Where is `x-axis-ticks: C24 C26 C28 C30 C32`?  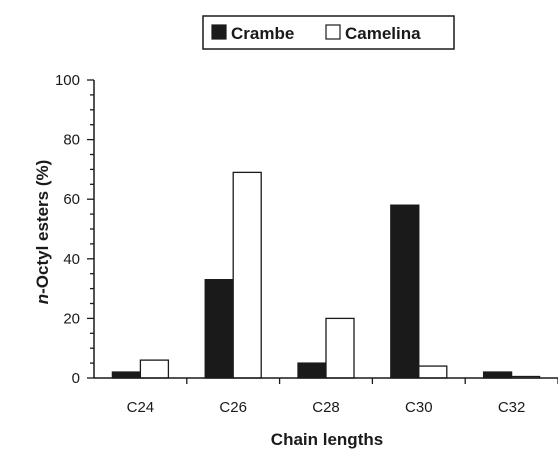 x-axis-ticks: C24 C26 C28 C30 C32 is located at coordinates (342, 397).